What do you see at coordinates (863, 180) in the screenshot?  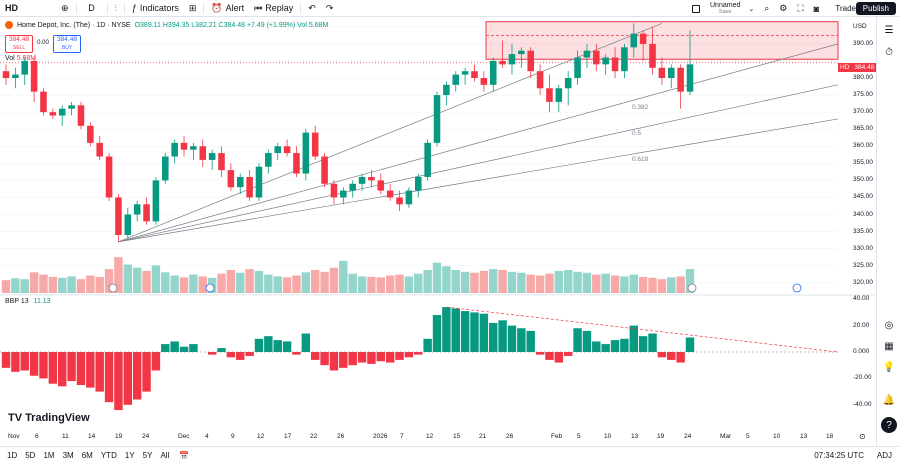 I see `price-axis-label: 350.00` at bounding box center [863, 180].